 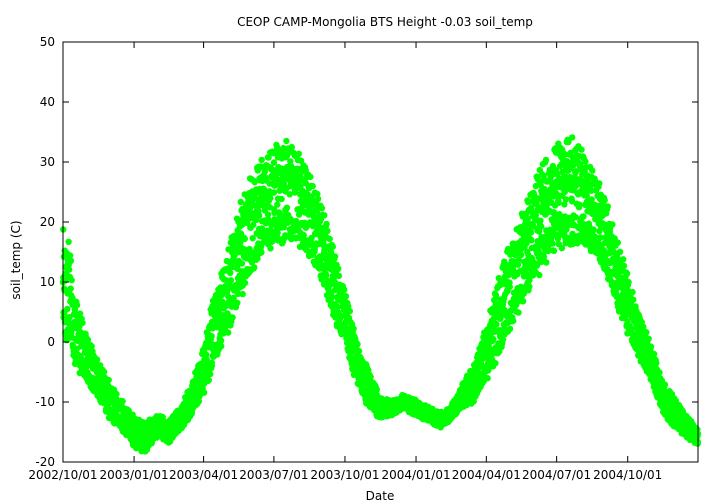 I want to click on x-tick-label: 2004/10/01, so click(x=627, y=475).